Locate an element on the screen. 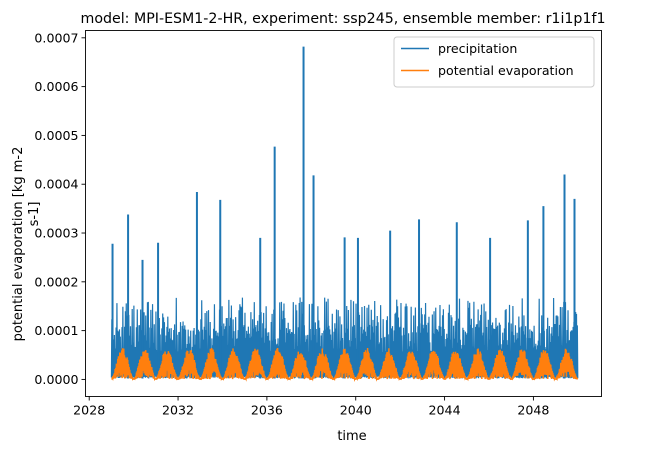  x-tick-label: 2036 is located at coordinates (267, 410).